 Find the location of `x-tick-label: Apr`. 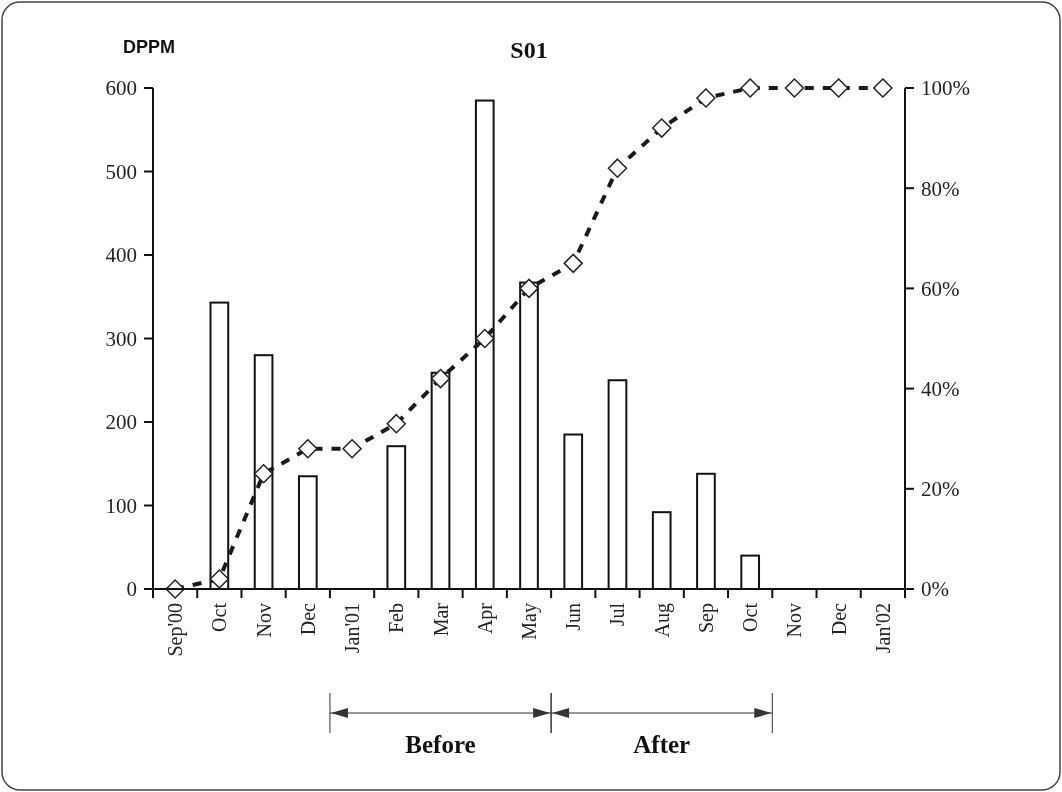

x-tick-label: Apr is located at coordinates (485, 618).